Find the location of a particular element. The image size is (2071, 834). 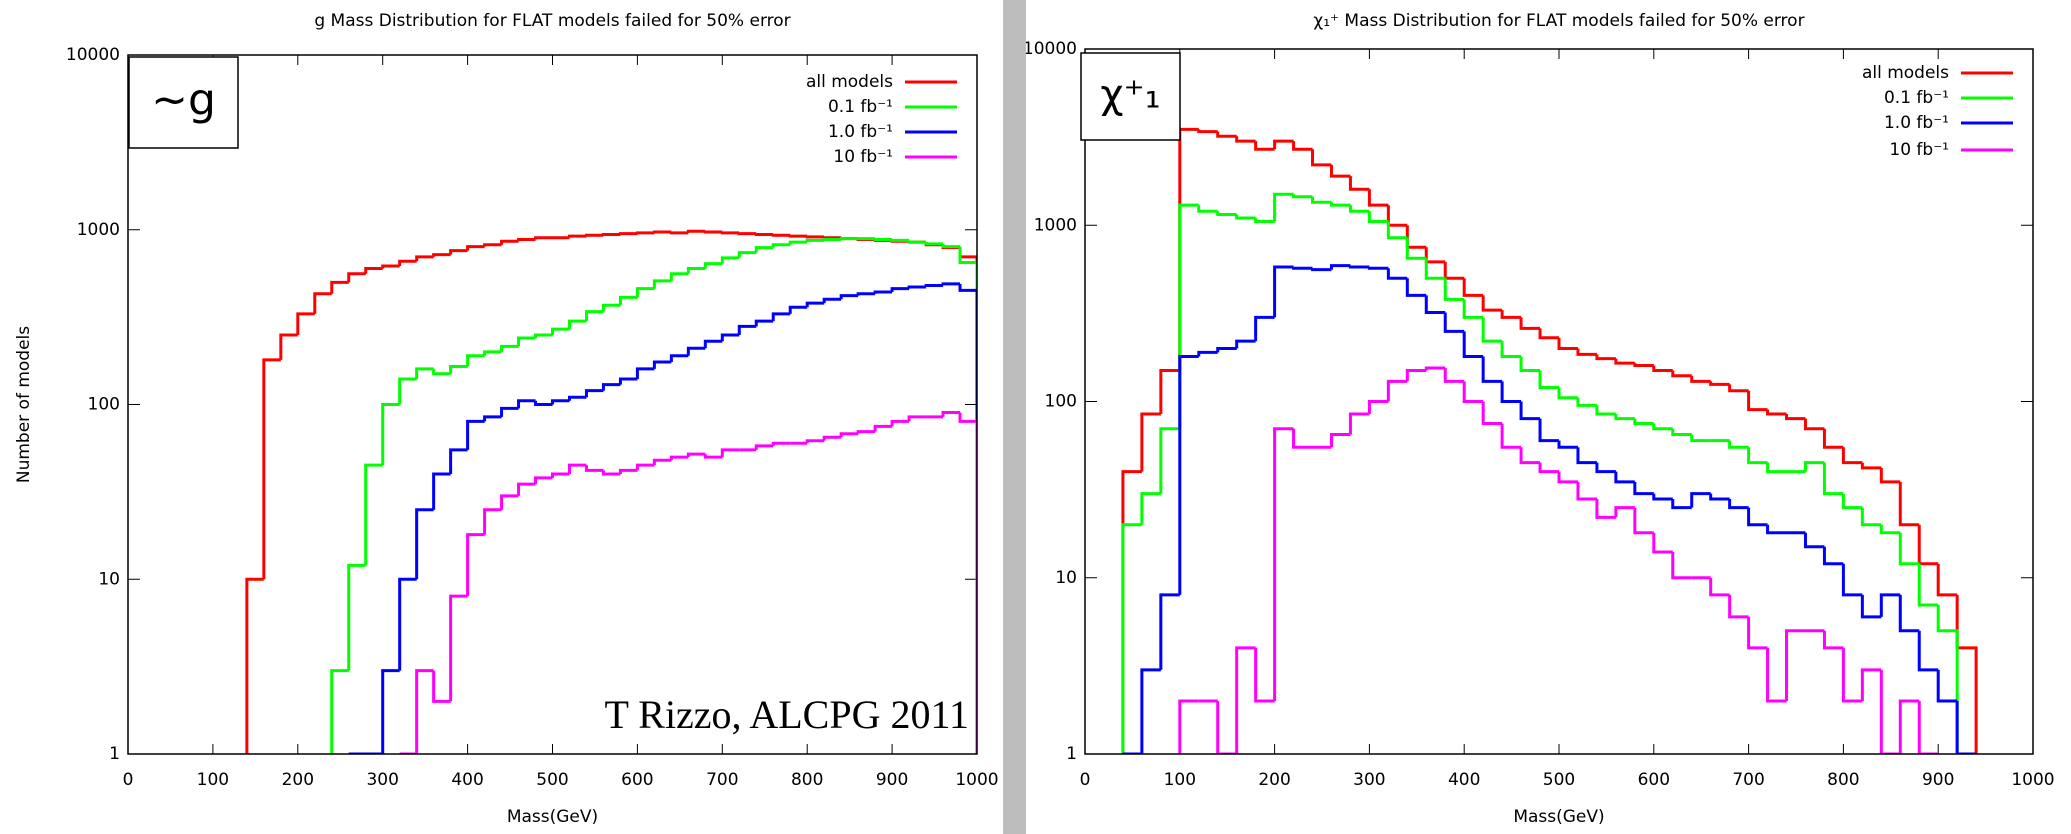

x-tick-label: 0 is located at coordinates (128, 780).